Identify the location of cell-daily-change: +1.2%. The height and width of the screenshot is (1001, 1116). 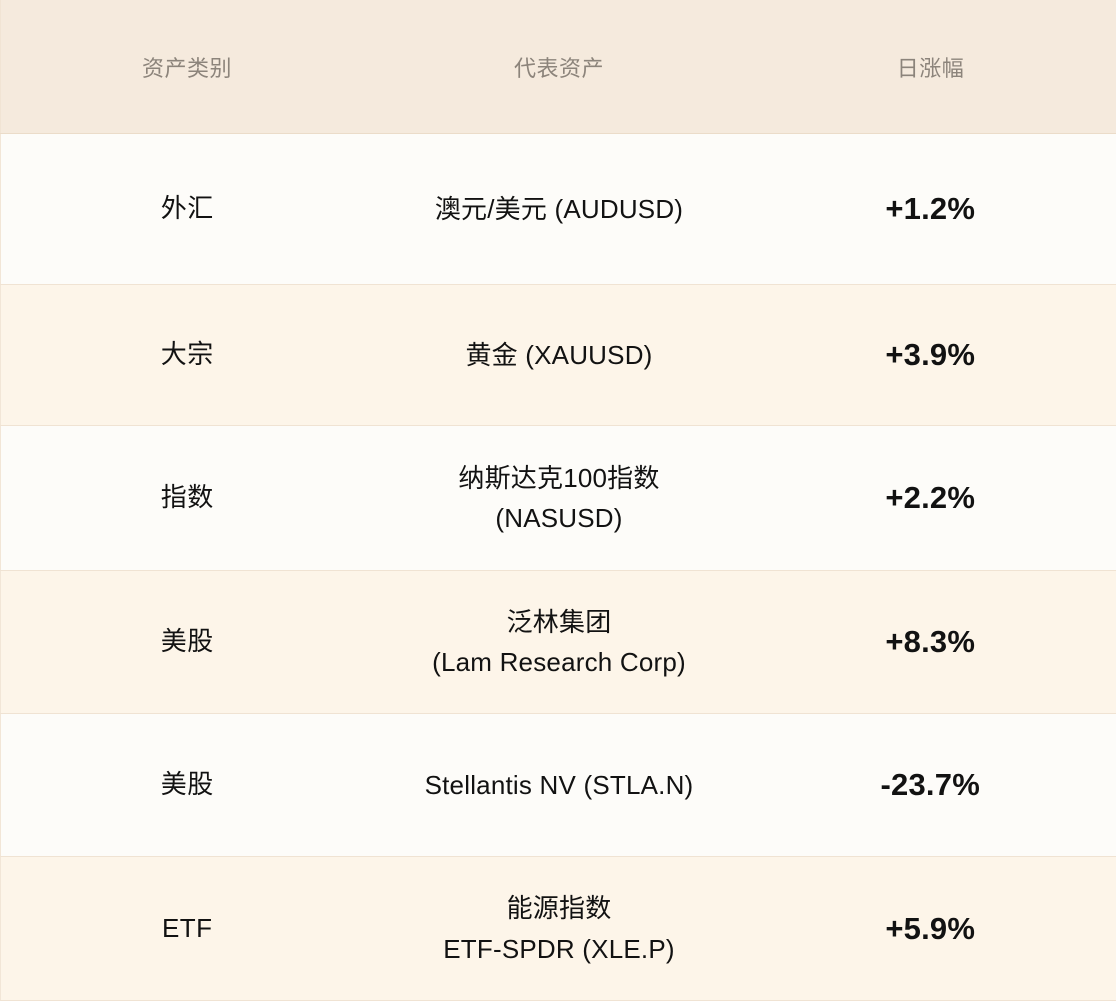
(930, 209).